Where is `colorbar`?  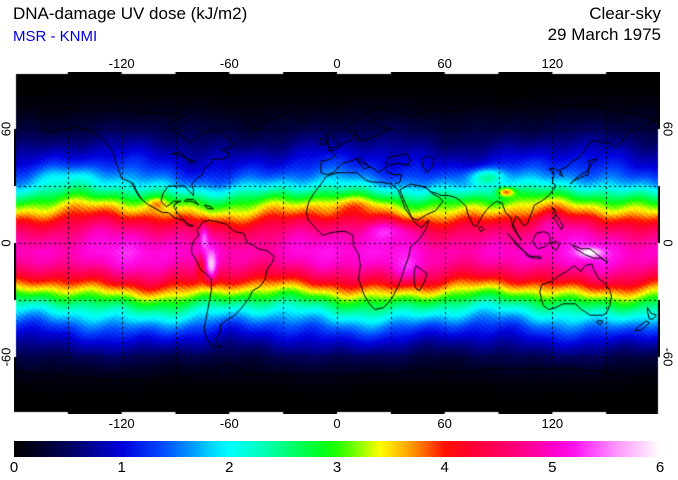
colorbar is located at coordinates (337, 449).